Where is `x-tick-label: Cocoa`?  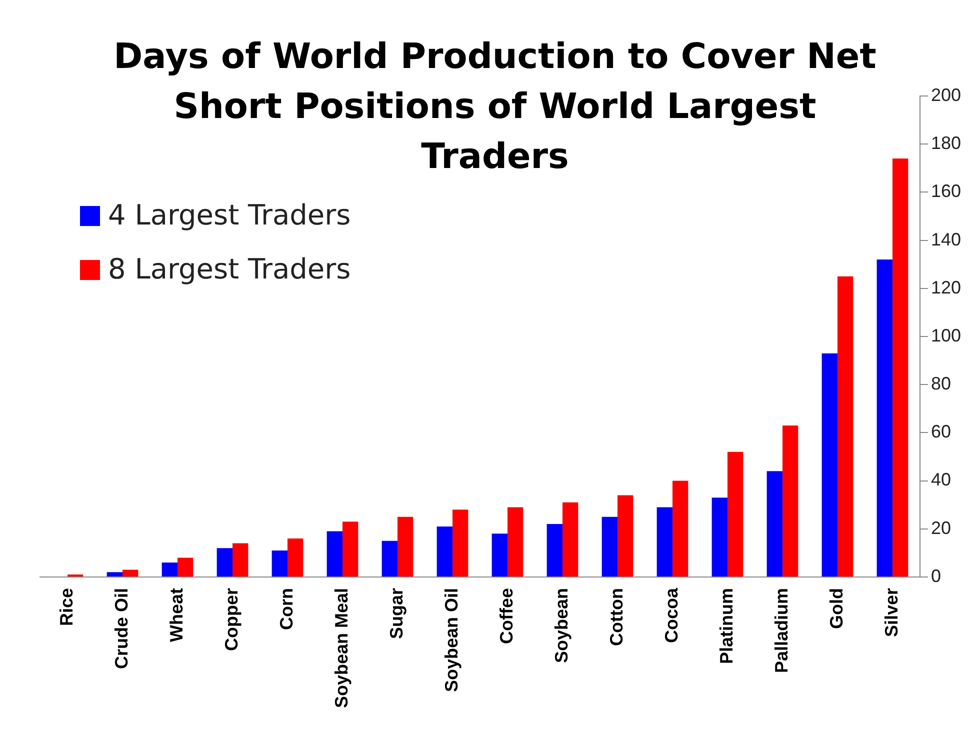 x-tick-label: Cocoa is located at coordinates (671, 614).